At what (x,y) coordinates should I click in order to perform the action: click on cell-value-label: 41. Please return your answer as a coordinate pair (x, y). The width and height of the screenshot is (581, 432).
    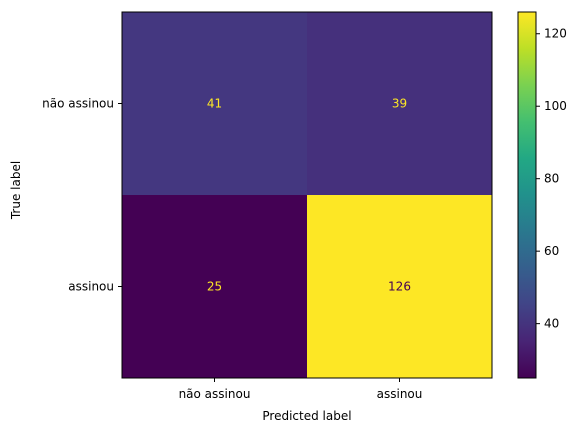
    Looking at the image, I should click on (214, 104).